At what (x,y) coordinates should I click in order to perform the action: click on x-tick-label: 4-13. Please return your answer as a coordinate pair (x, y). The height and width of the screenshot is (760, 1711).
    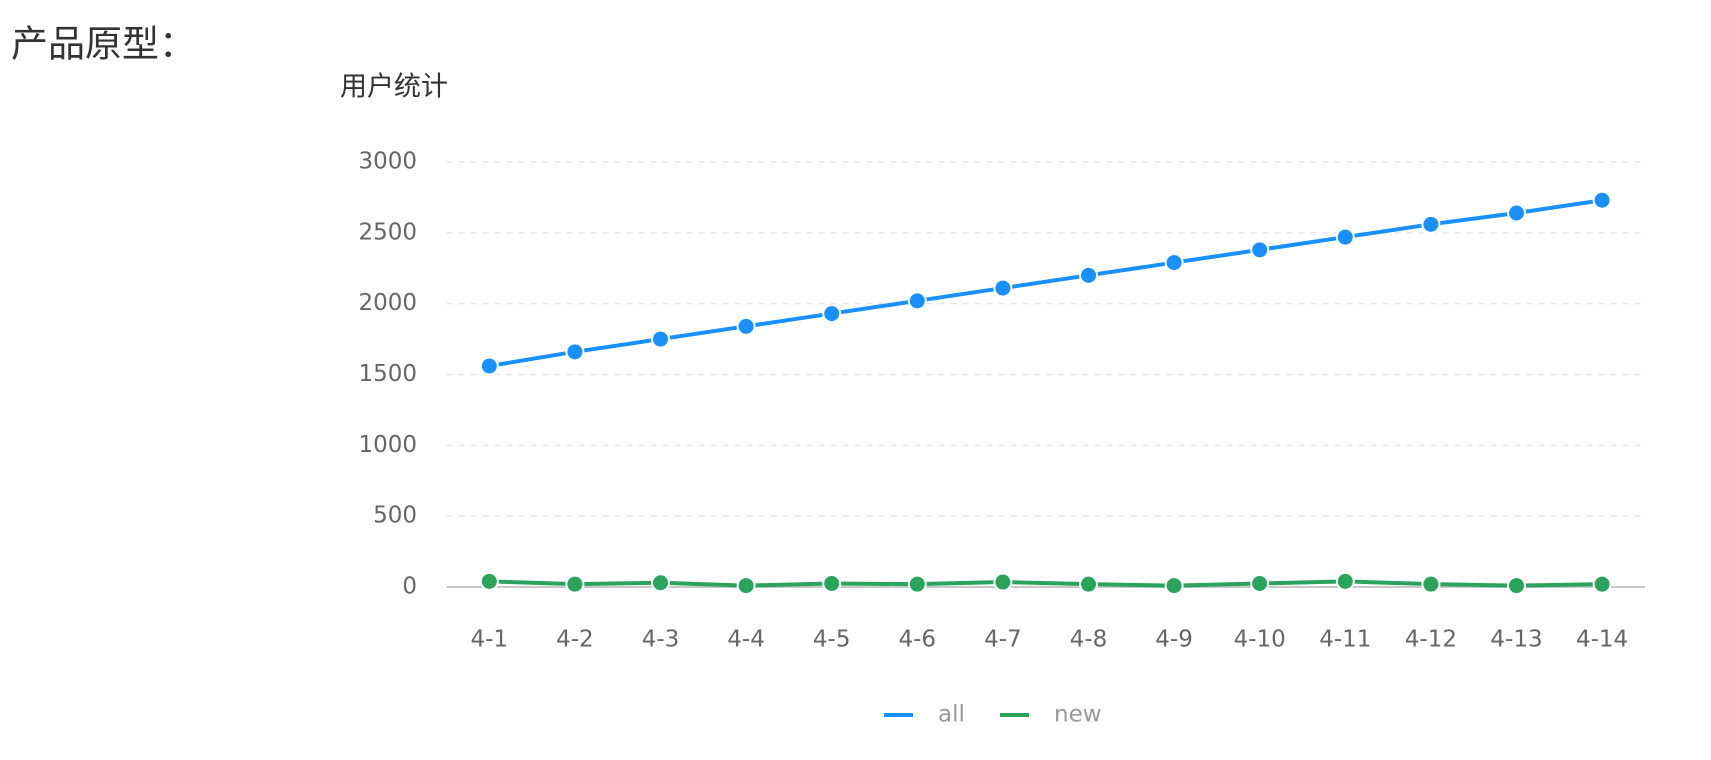
    Looking at the image, I should click on (1516, 640).